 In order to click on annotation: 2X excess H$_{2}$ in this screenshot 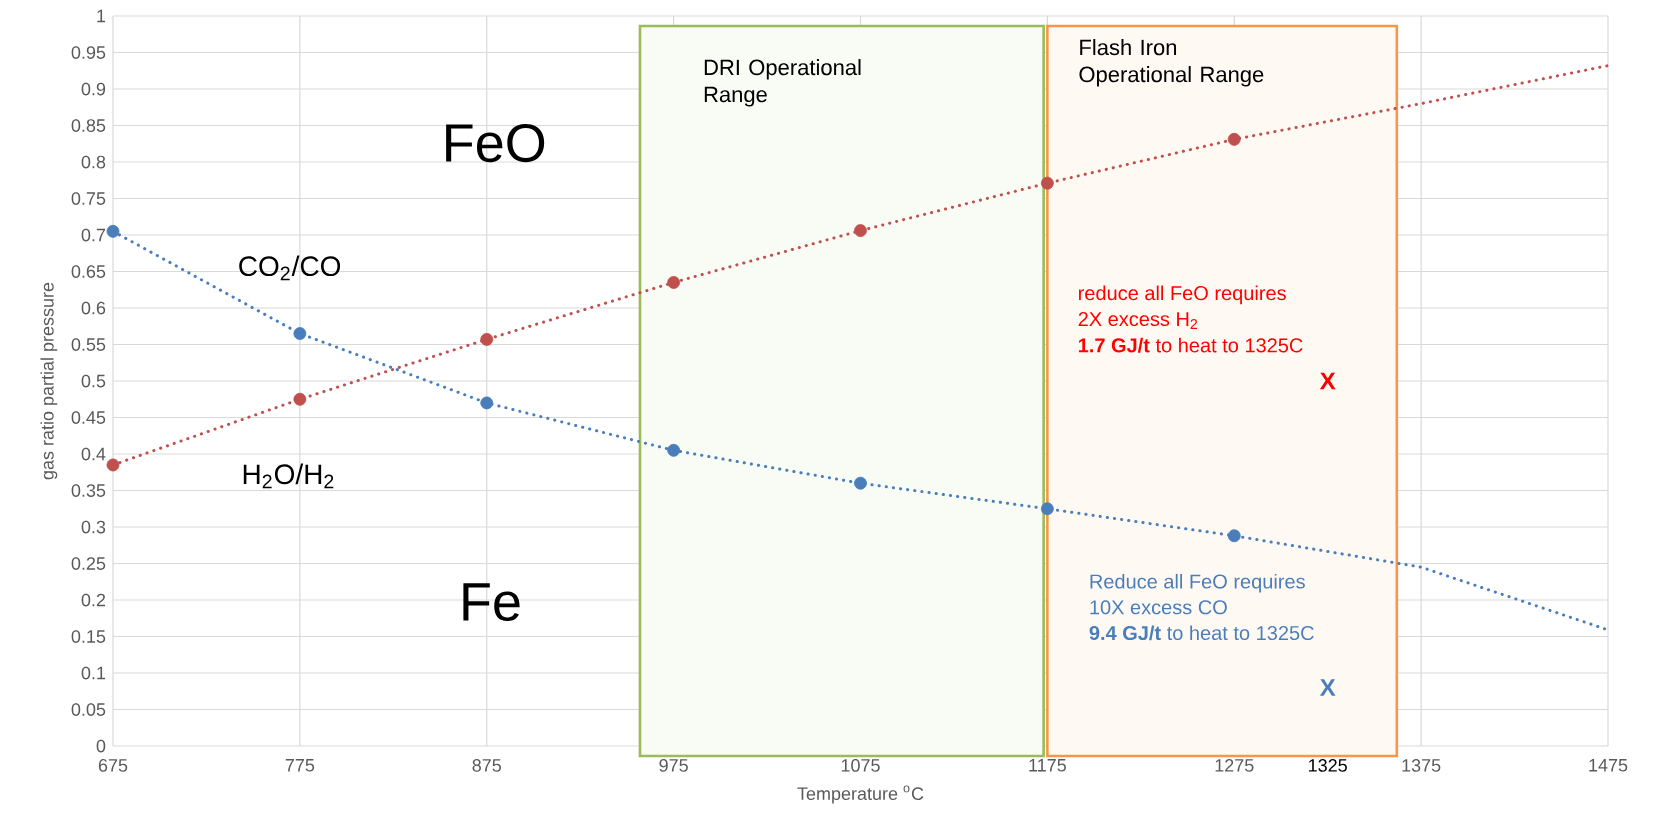, I will do `click(1138, 320)`.